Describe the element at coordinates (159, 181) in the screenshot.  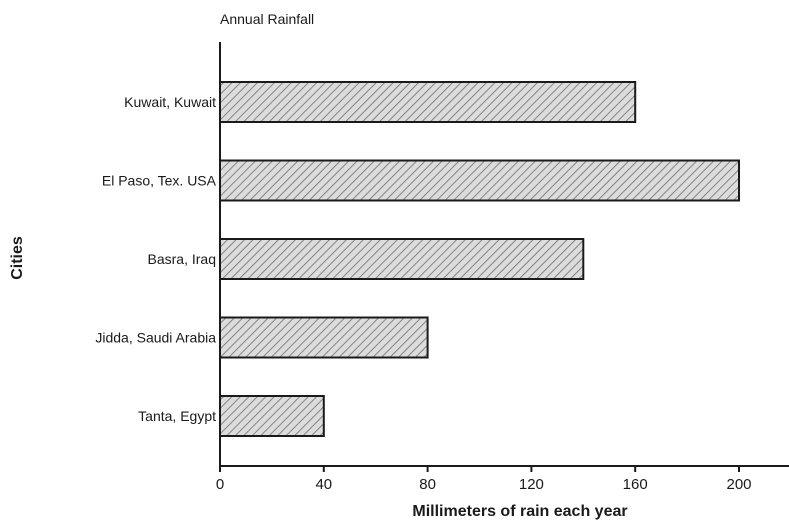
I see `category-label-1: El Paso, Tex. USA` at that location.